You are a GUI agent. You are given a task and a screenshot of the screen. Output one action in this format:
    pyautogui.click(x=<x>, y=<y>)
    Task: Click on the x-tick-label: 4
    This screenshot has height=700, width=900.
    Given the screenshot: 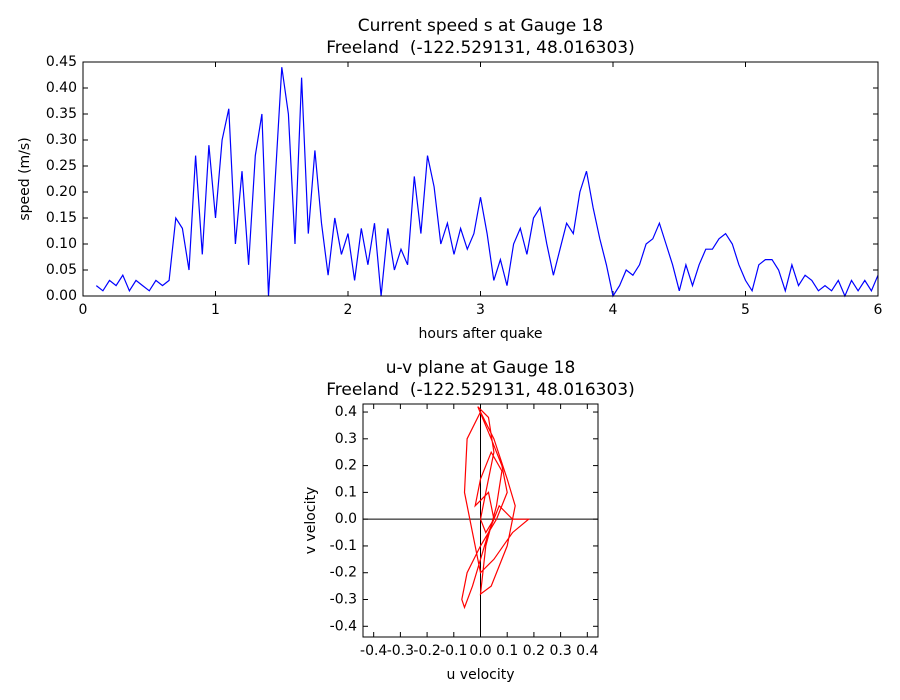 What is the action you would take?
    pyautogui.click(x=613, y=310)
    